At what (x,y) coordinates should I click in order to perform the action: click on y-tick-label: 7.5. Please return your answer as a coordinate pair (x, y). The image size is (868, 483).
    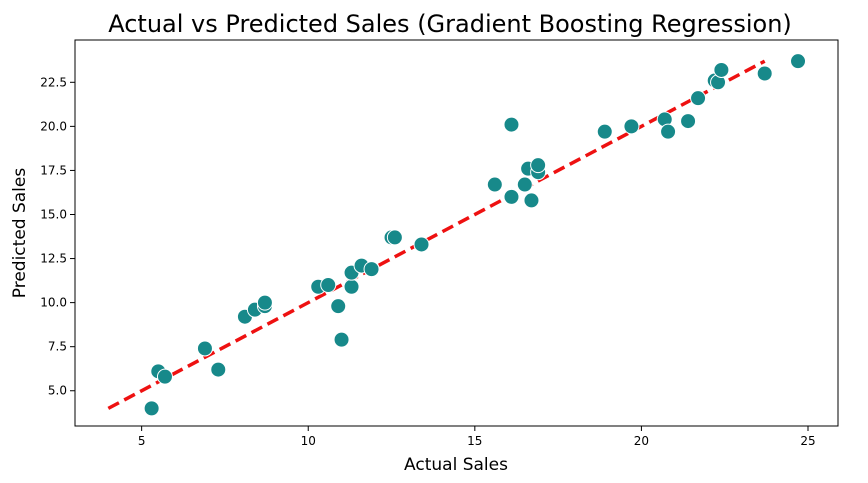
    Looking at the image, I should click on (57, 347).